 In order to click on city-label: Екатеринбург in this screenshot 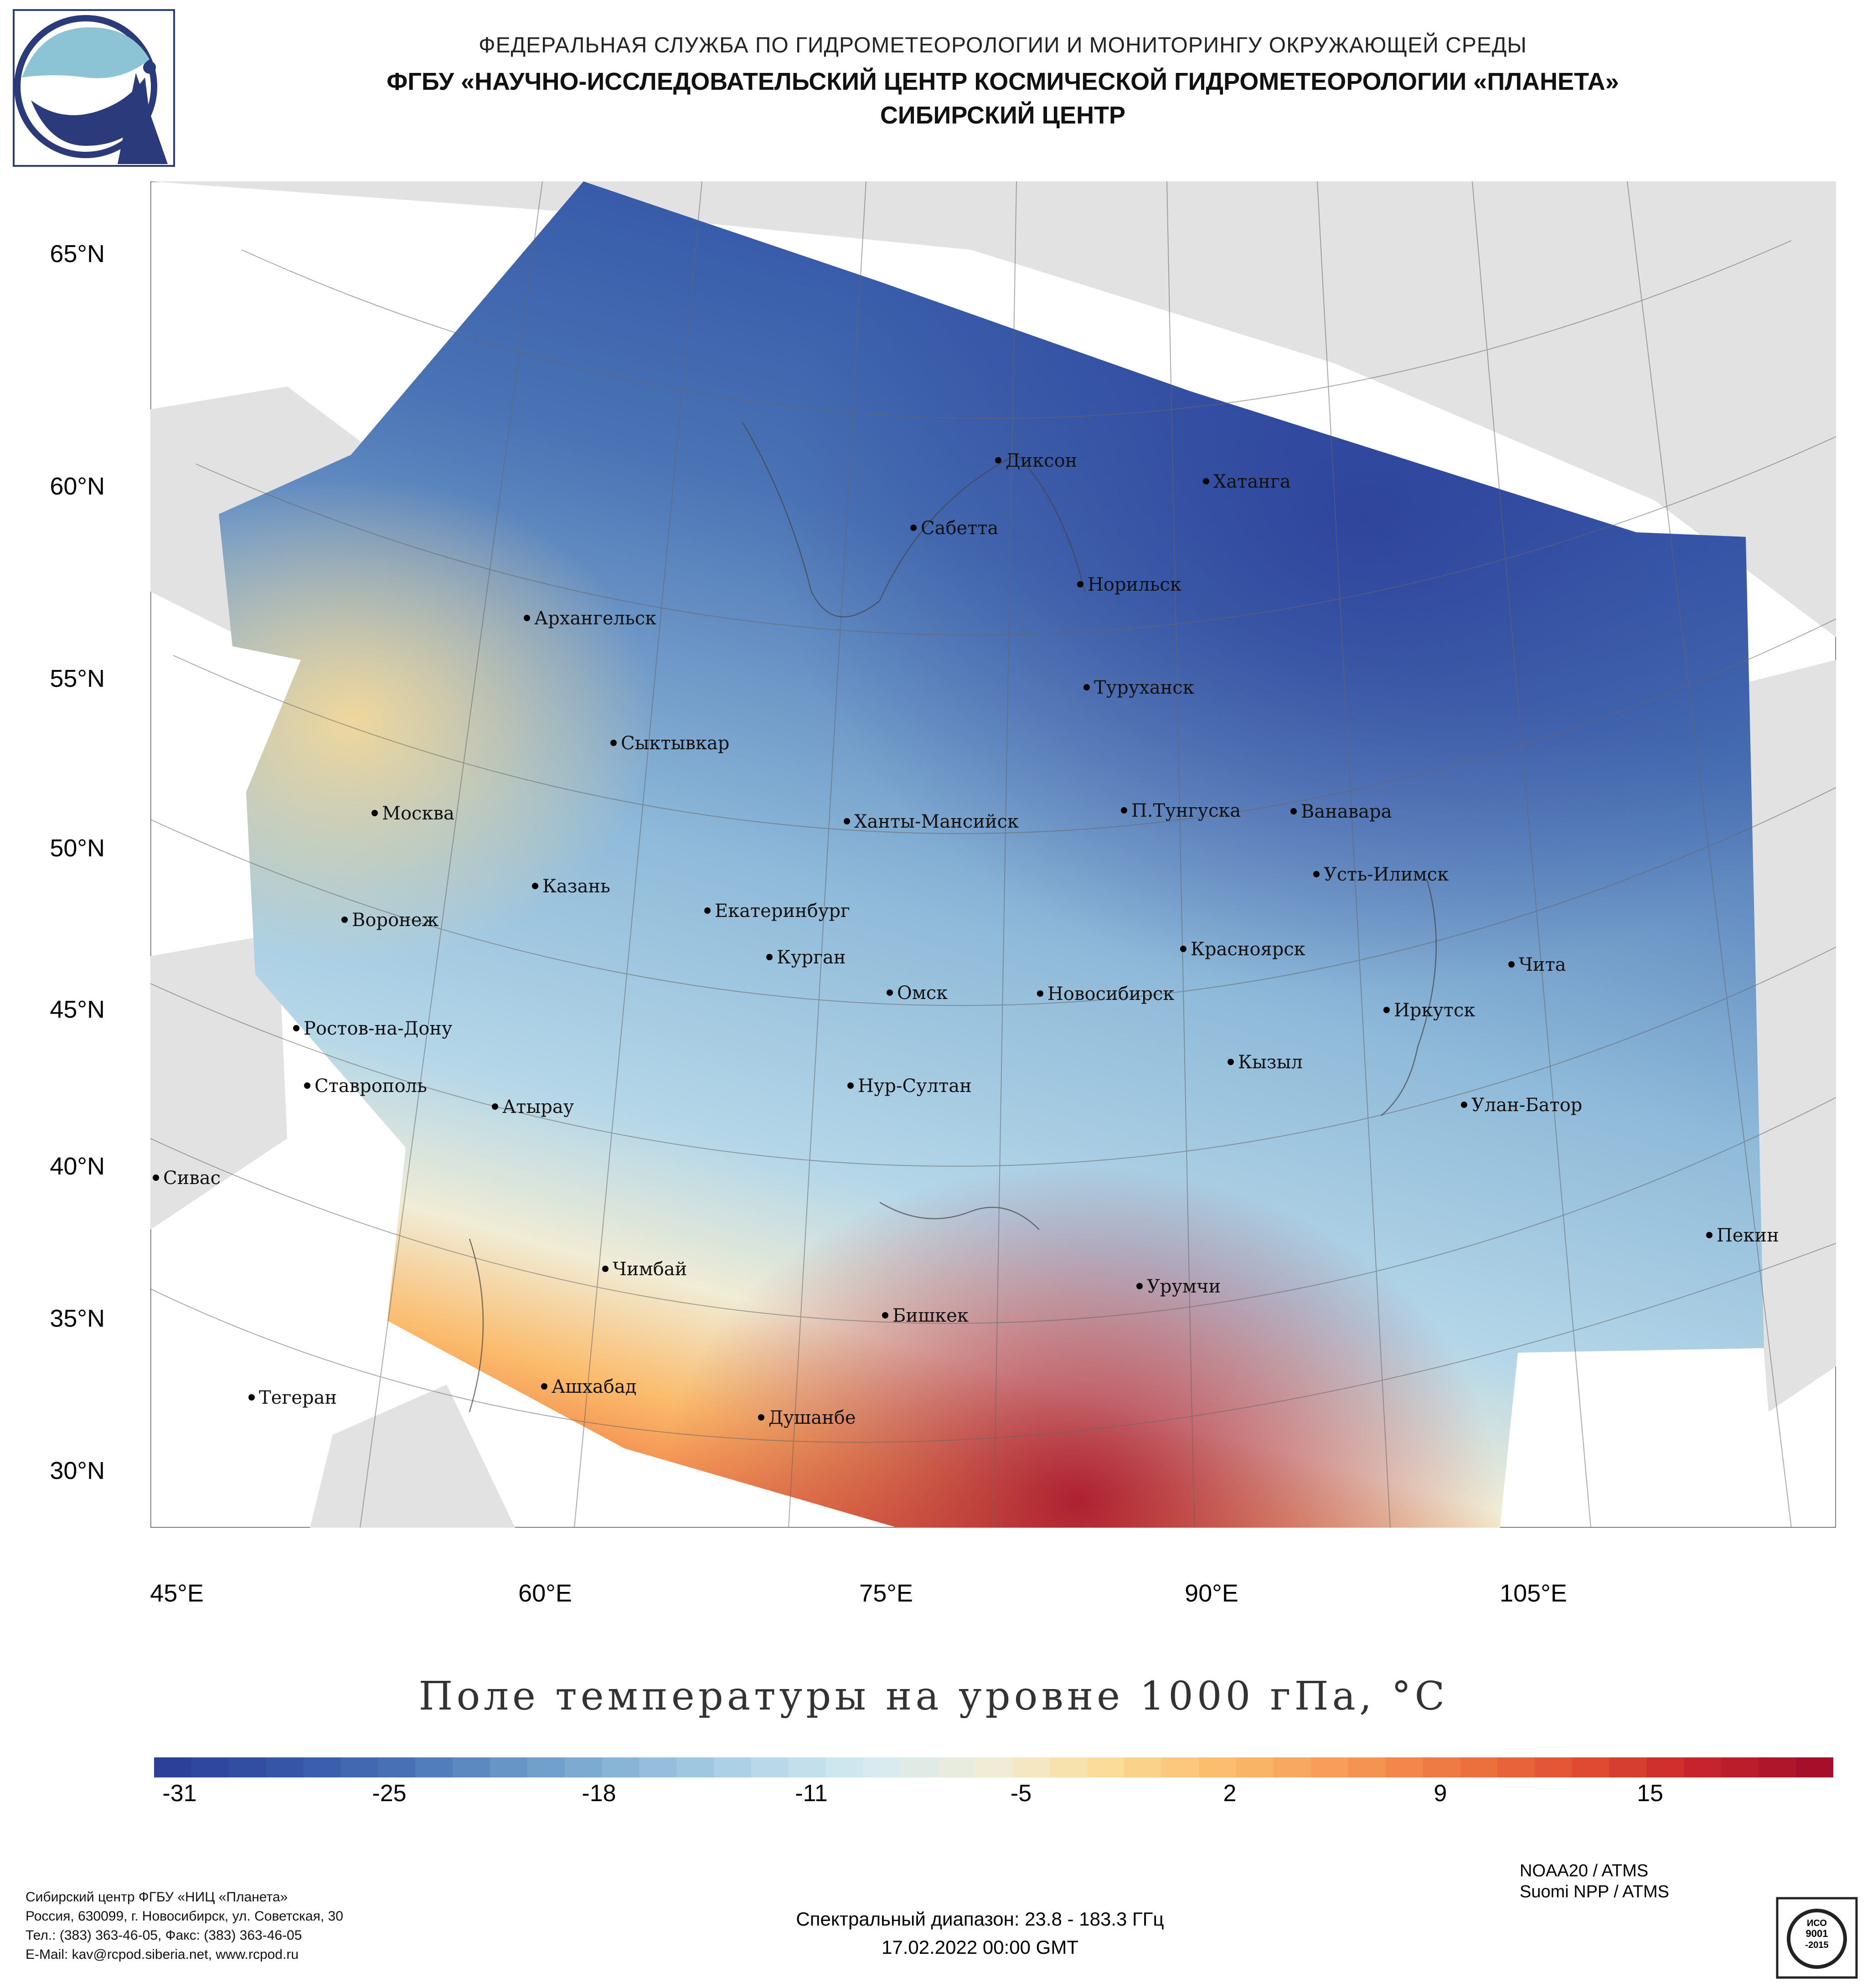, I will do `click(782, 912)`.